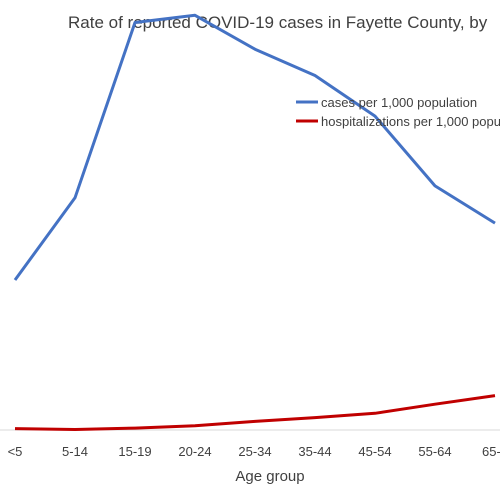  Describe the element at coordinates (15, 451) in the screenshot. I see `x-tick-label: <5` at that location.